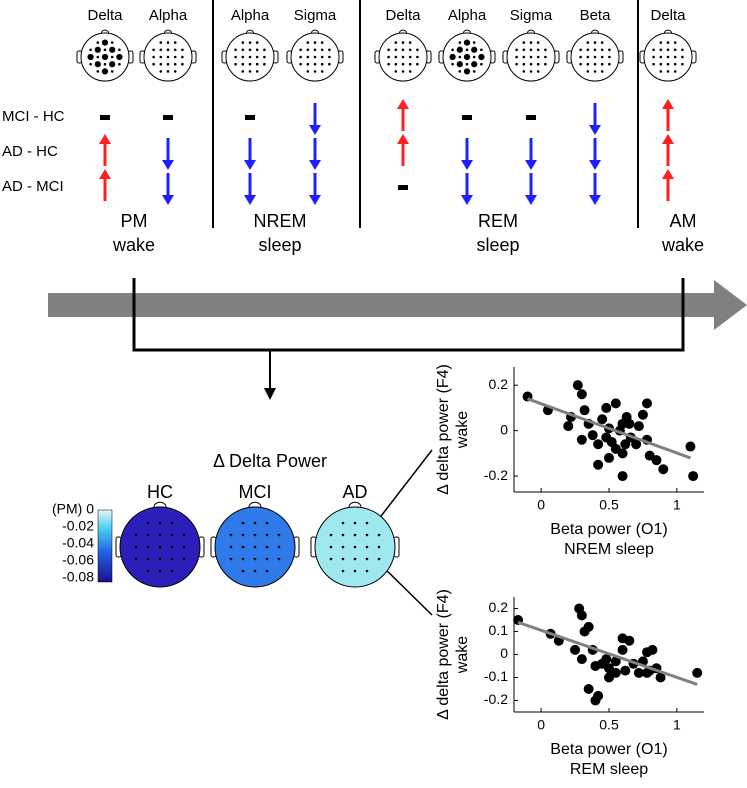 The image size is (747, 788). Describe the element at coordinates (443, 654) in the screenshot. I see `y-axis-label: Δ delta power (F4)` at that location.